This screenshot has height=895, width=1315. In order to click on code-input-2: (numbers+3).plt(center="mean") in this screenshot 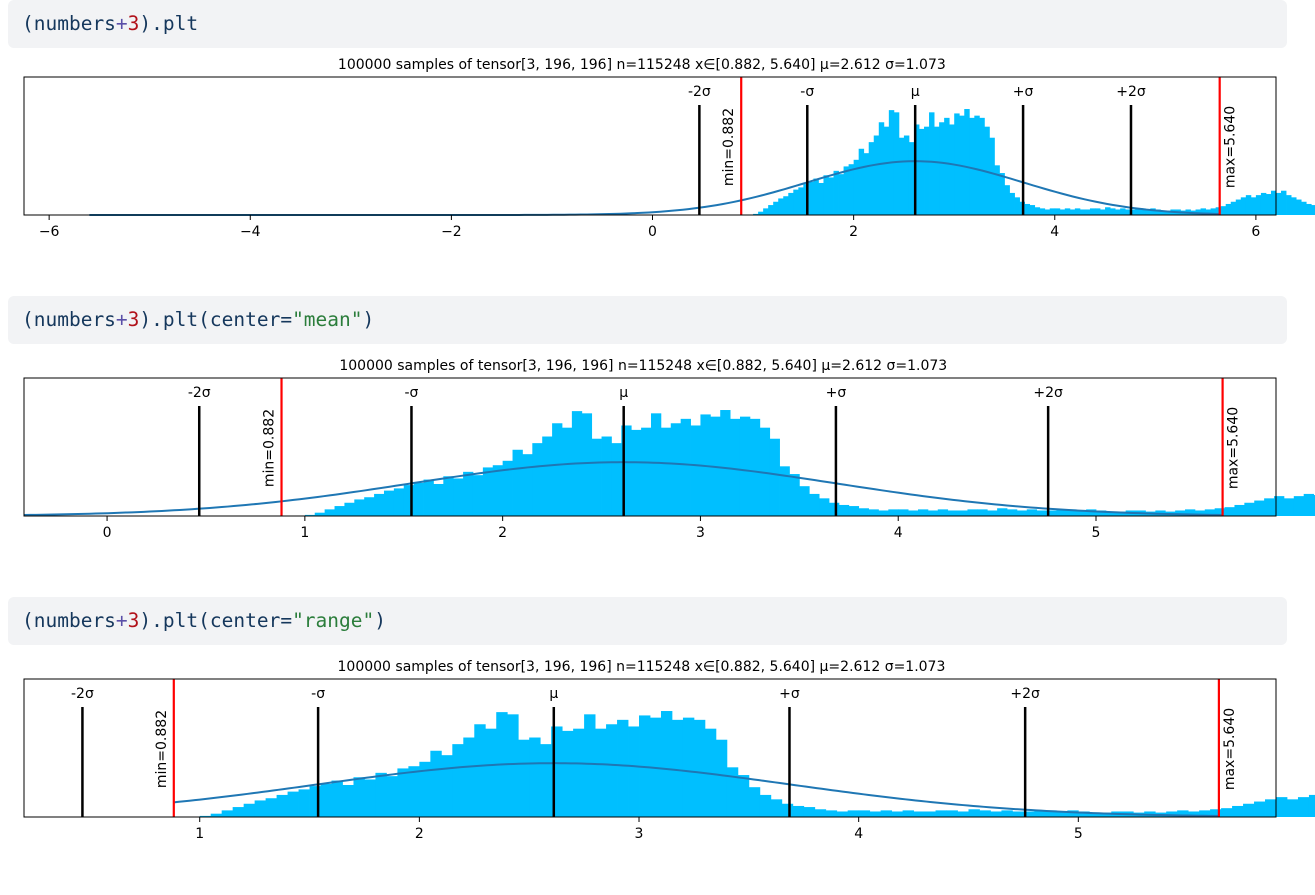, I will do `click(647, 320)`.